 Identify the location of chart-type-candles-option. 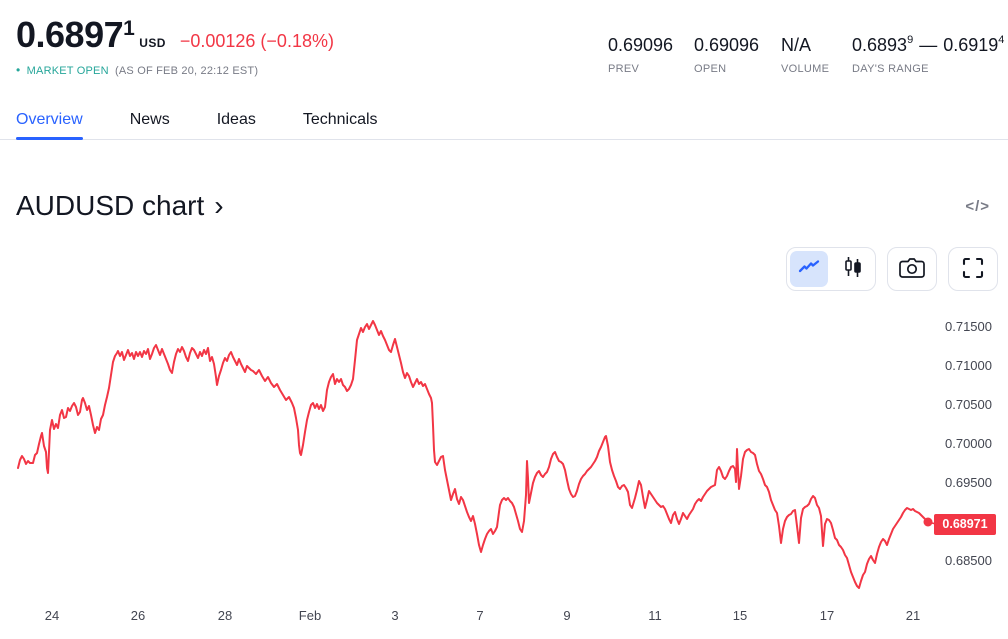
(853, 269).